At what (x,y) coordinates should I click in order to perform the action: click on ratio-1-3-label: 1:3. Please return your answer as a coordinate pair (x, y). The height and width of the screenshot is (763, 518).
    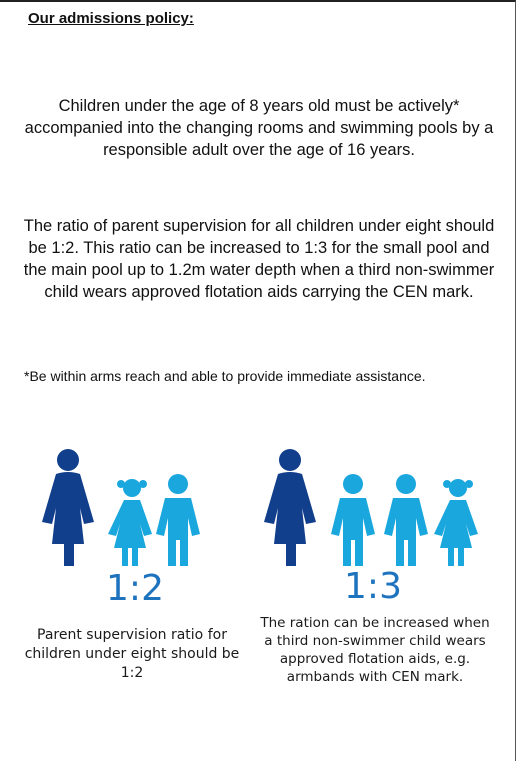
    Looking at the image, I should click on (373, 586).